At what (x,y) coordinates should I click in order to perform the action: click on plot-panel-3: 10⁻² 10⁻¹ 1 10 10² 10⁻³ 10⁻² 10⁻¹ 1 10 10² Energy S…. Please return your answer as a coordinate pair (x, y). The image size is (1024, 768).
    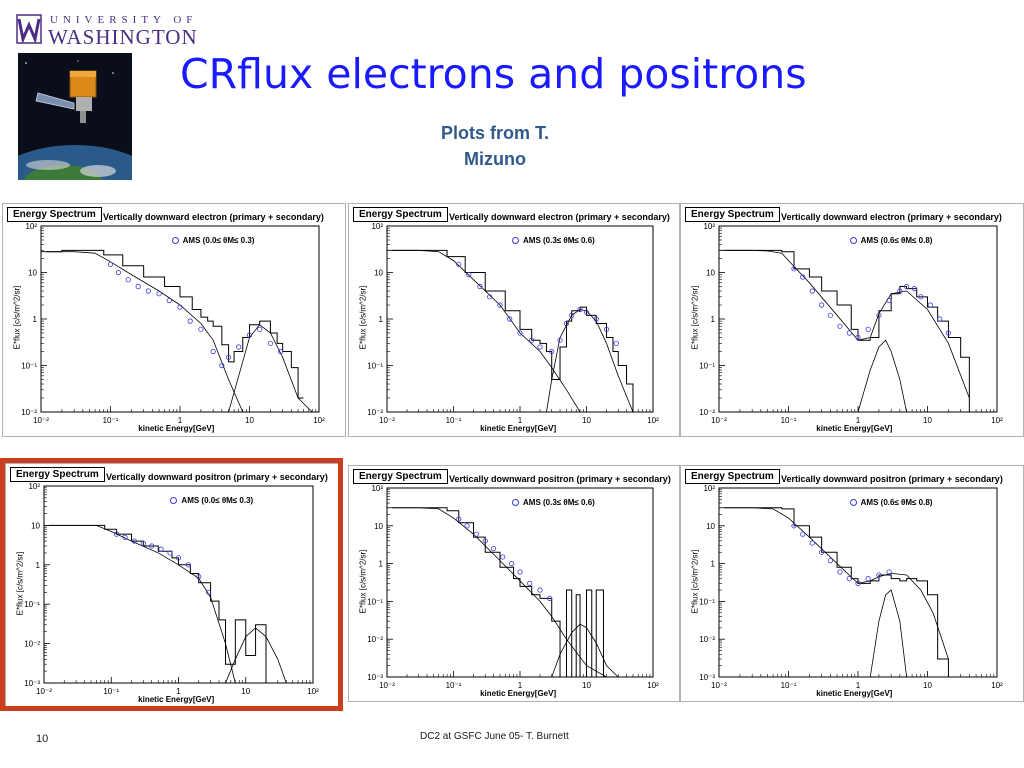
    Looking at the image, I should click on (172, 585).